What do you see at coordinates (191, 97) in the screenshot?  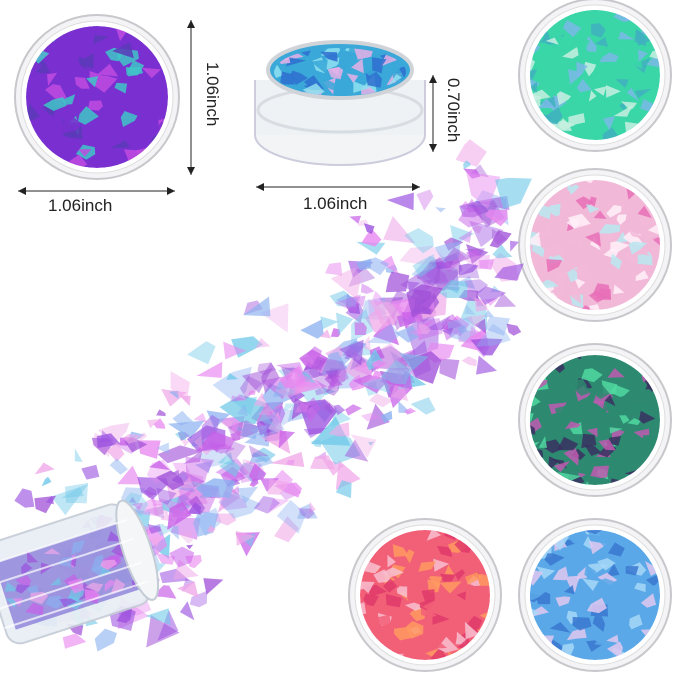 I see `height-arrow-icon` at bounding box center [191, 97].